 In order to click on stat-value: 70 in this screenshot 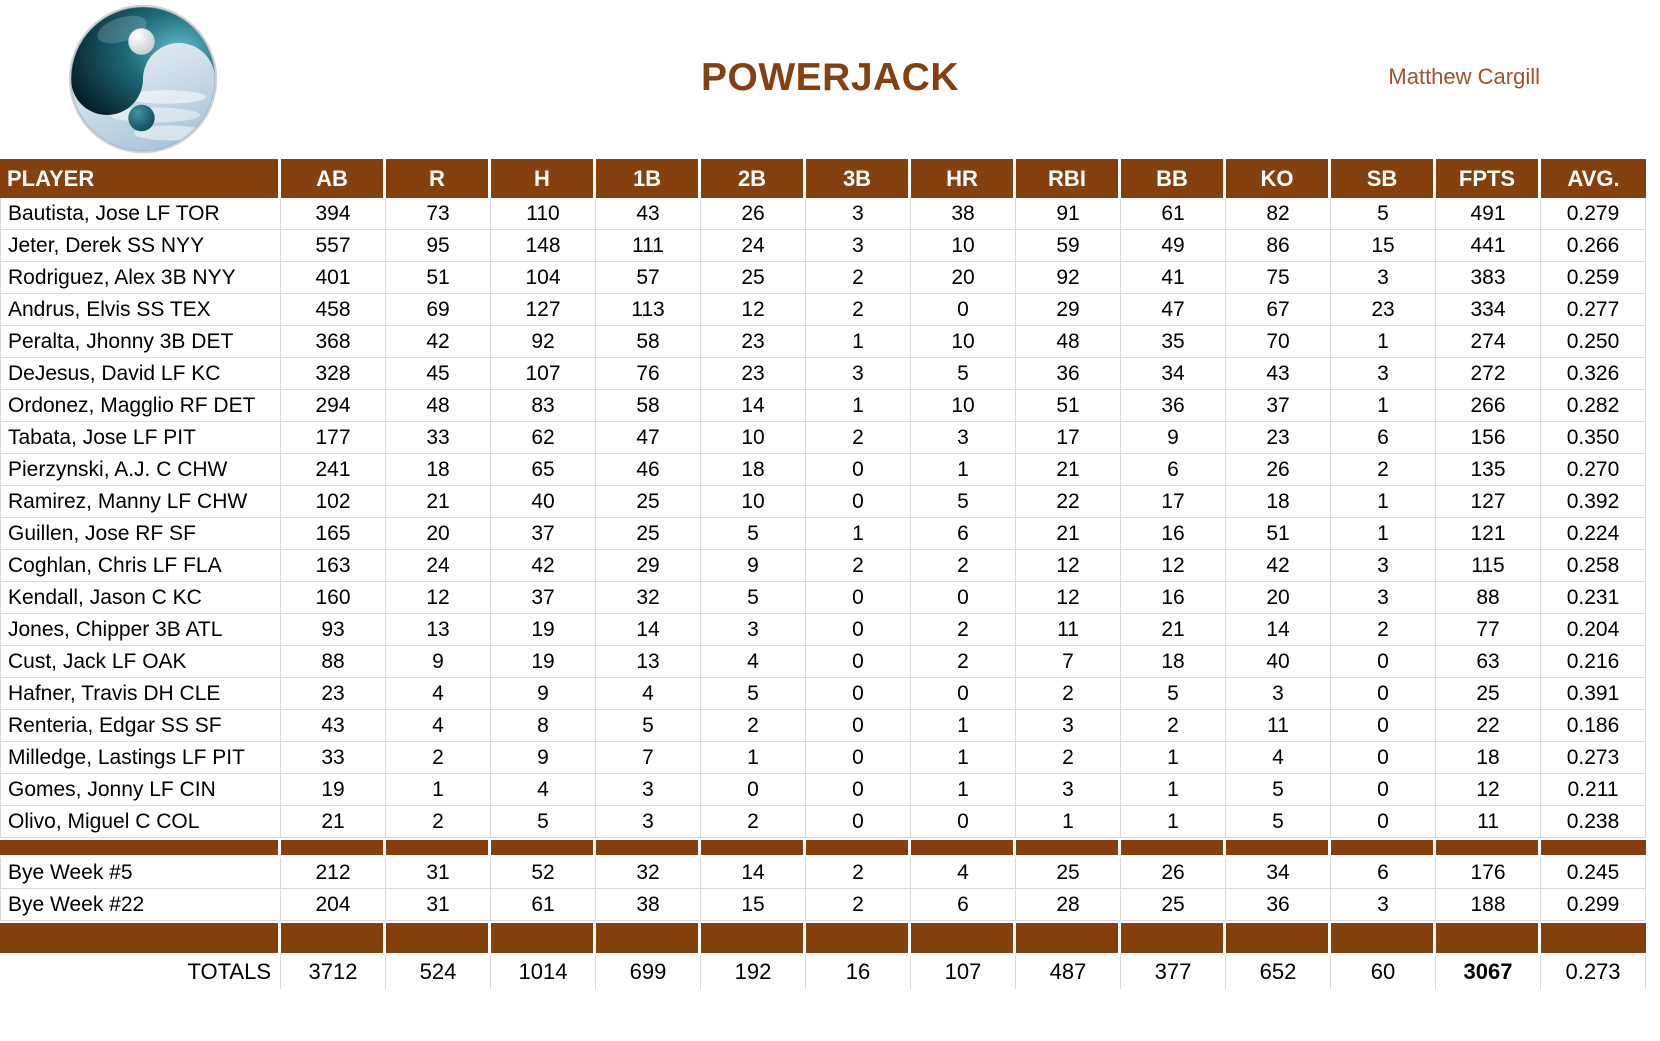, I will do `click(1278, 342)`.